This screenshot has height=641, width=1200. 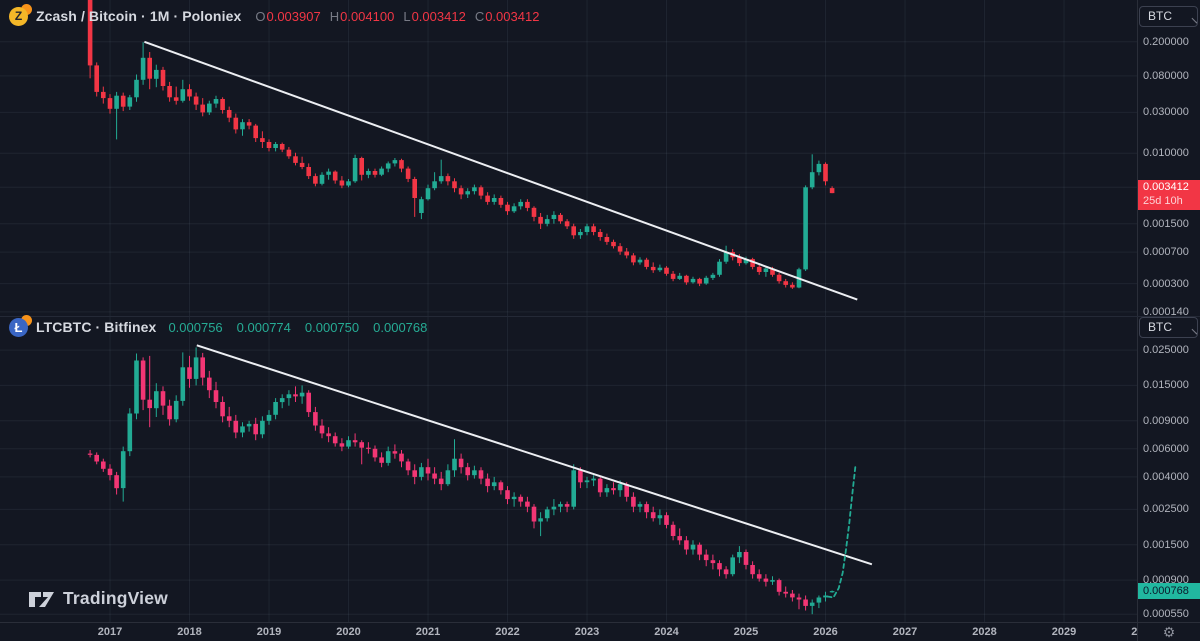 What do you see at coordinates (600, 316) in the screenshot?
I see `pane-separator` at bounding box center [600, 316].